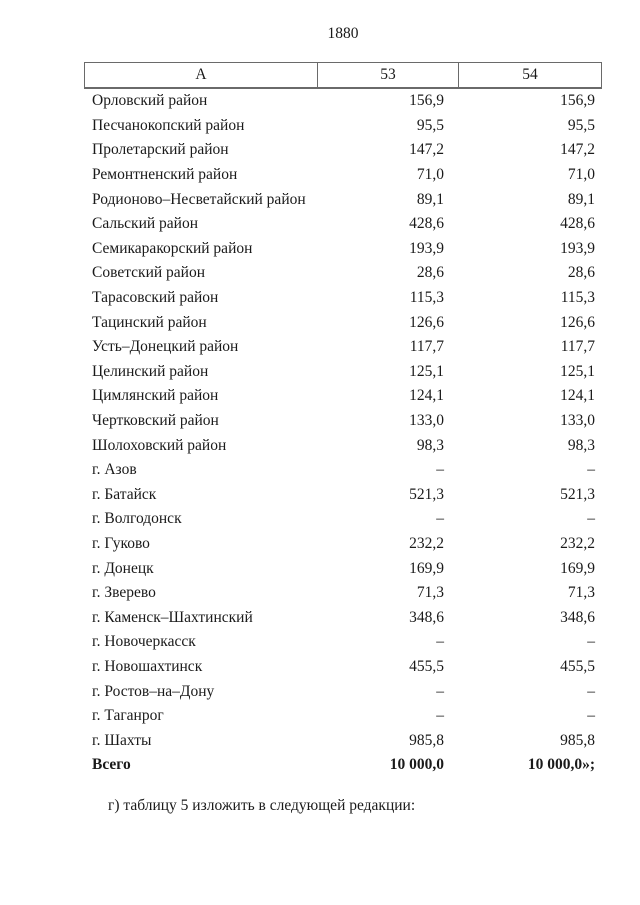  Describe the element at coordinates (343, 716) in the screenshot. I see `table-row: г. Таганрог – –` at that location.